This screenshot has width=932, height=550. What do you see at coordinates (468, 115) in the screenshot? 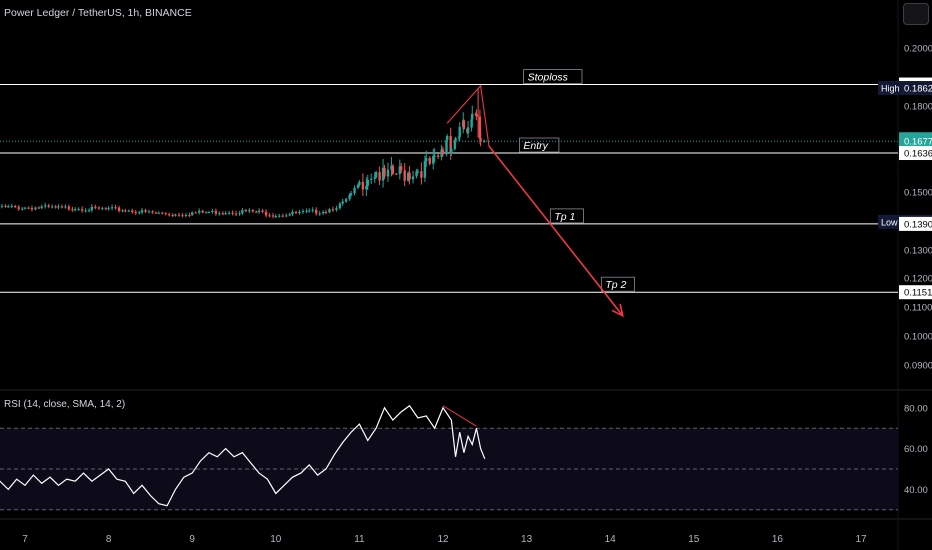
I see `stoploss-triangle` at bounding box center [468, 115].